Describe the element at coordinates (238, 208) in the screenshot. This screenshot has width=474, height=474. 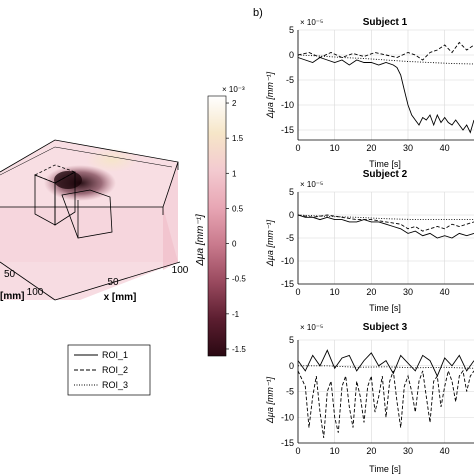
I see `colorbar-tick-label: 0.5` at that location.